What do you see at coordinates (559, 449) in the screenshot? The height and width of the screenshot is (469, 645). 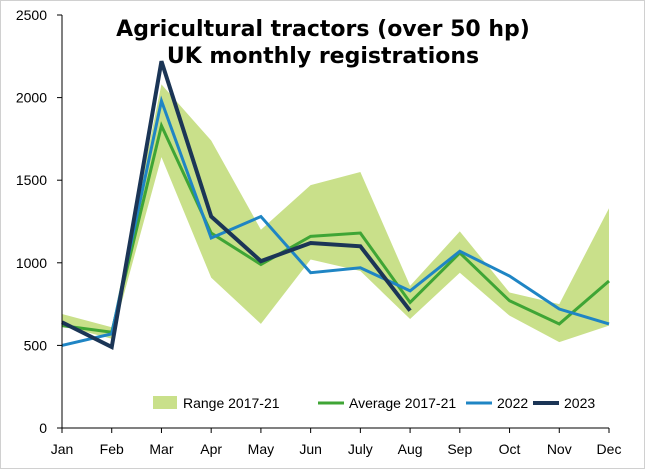 I see `x-tick-label: Nov` at bounding box center [559, 449].